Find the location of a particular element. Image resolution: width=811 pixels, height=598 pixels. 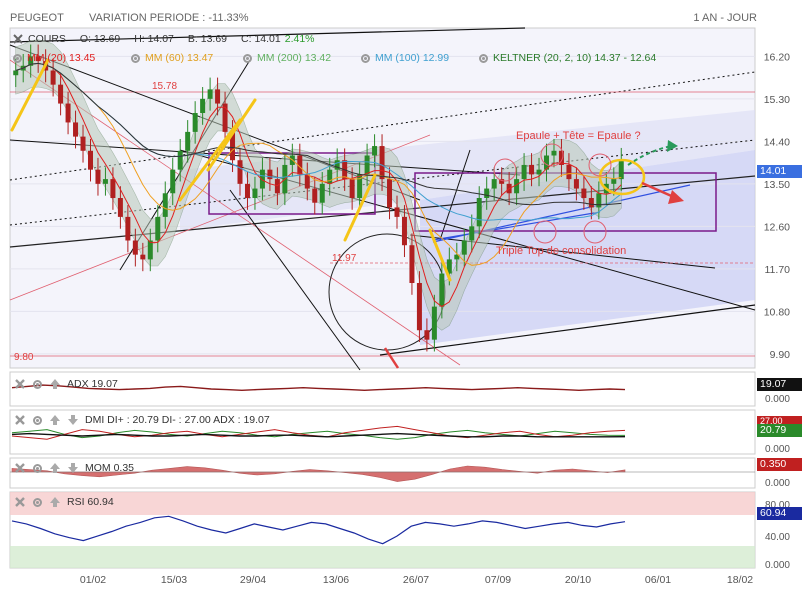

period-selector: 1 AN - JOUR is located at coordinates (725, 18).